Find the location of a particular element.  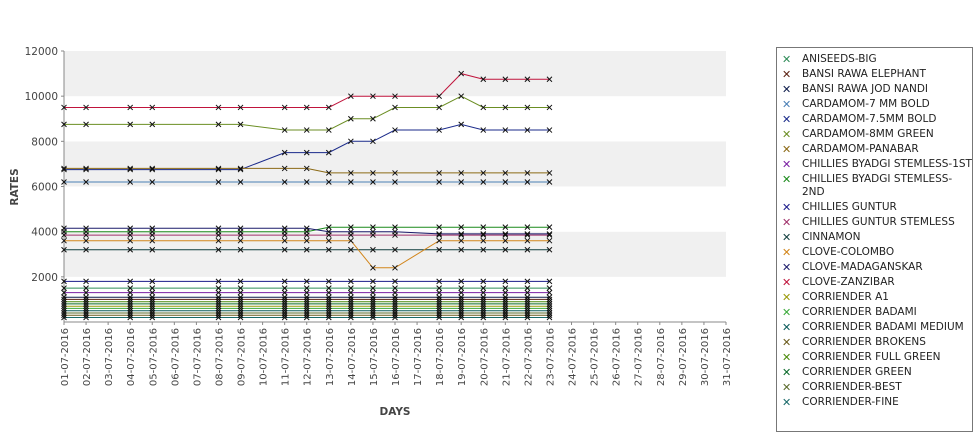

legend-label: CORRIENDER-FINE is located at coordinates (850, 402).